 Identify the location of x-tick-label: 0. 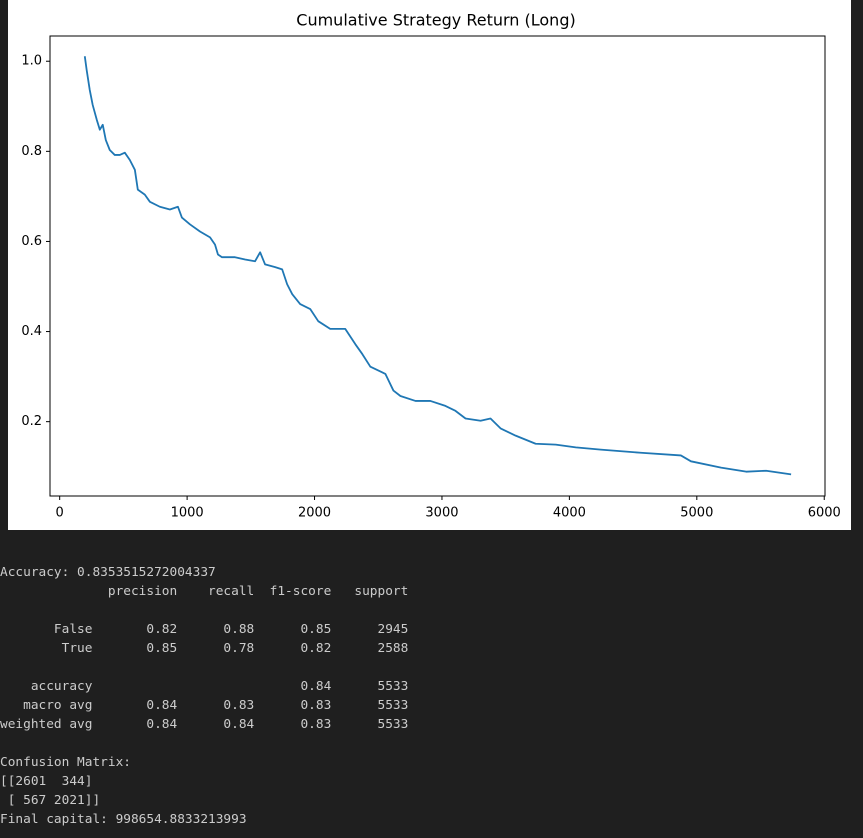
(60, 513).